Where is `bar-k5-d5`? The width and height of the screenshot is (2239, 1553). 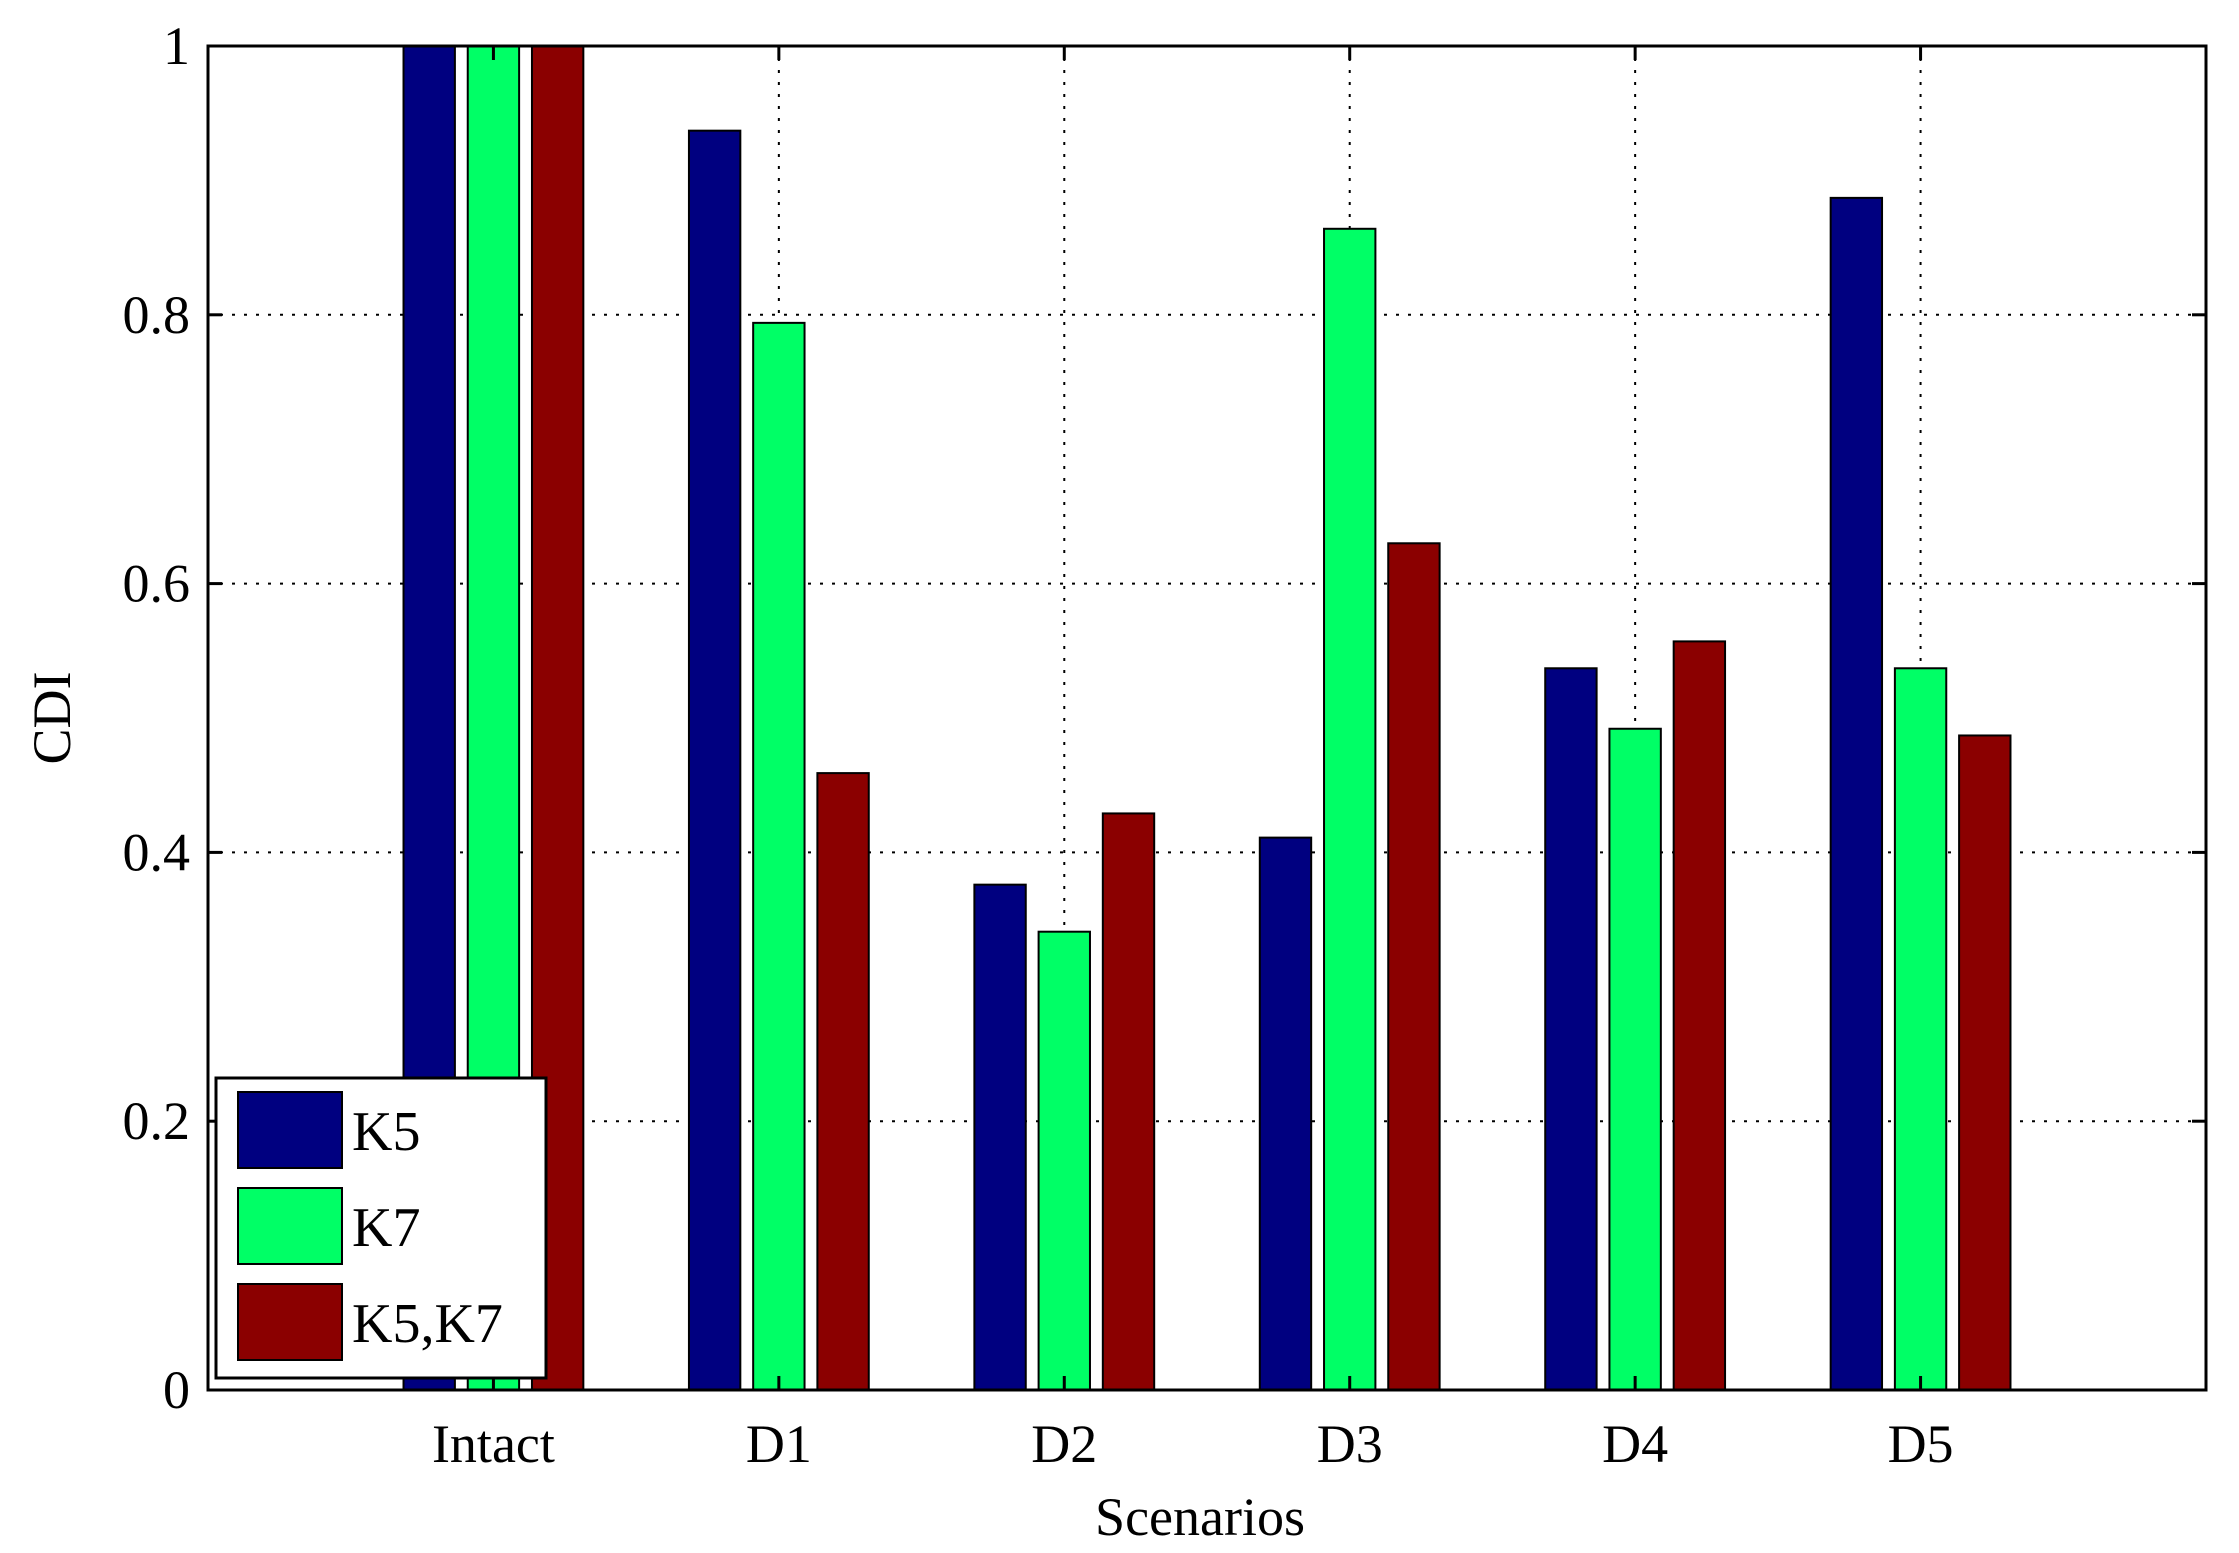 bar-k5-d5 is located at coordinates (1856, 794).